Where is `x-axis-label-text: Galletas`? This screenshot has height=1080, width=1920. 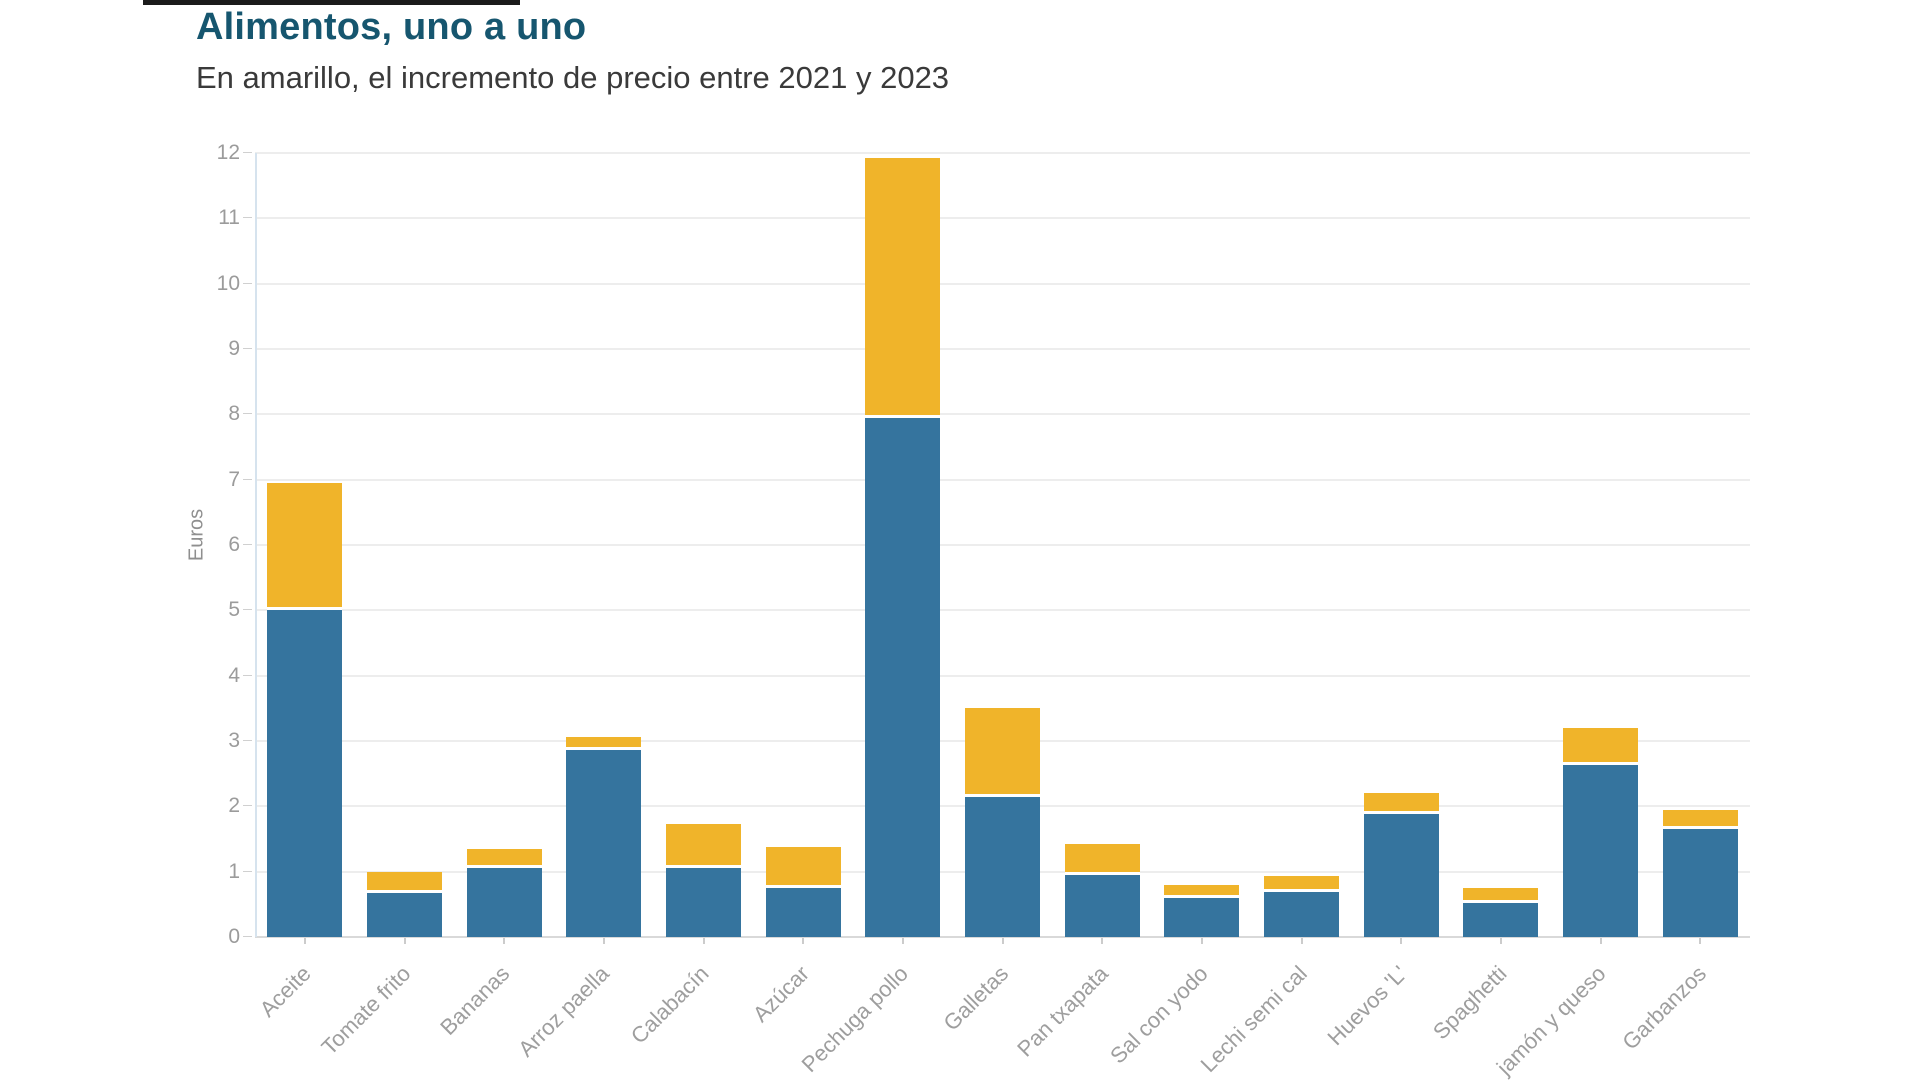
x-axis-label-text: Galletas is located at coordinates (975, 998).